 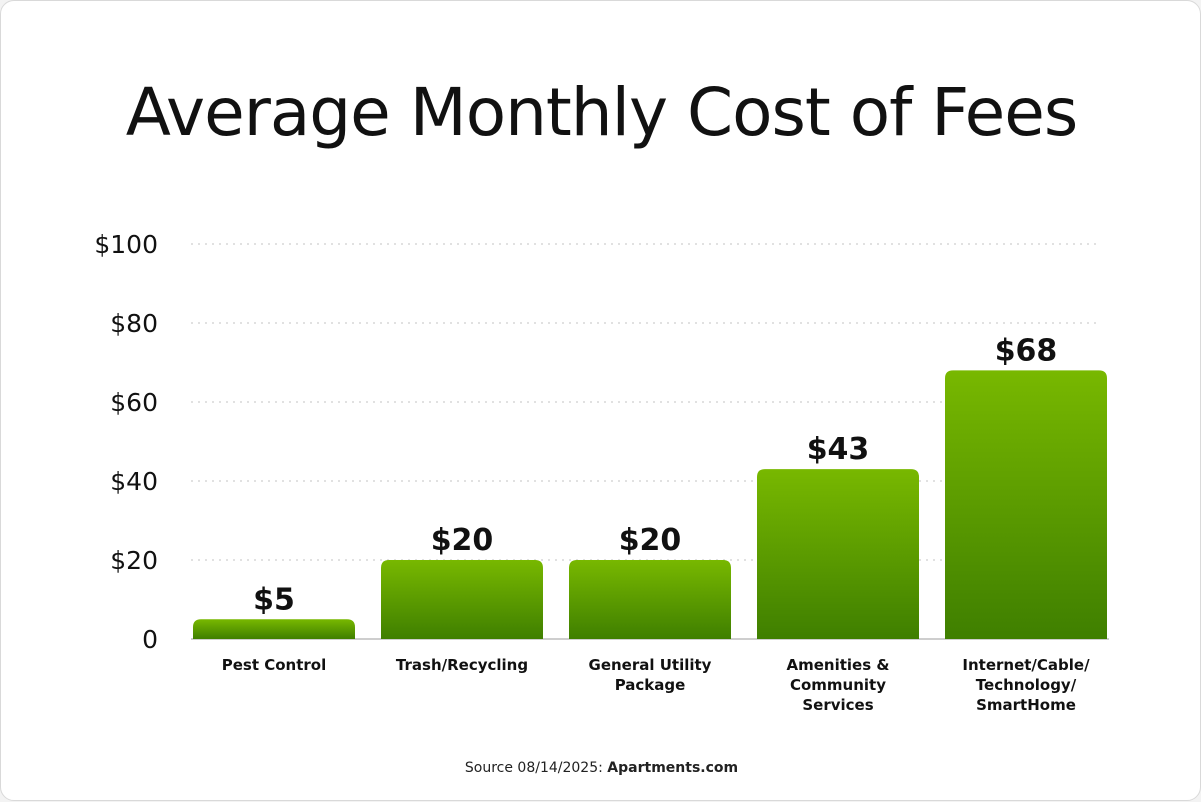 What do you see at coordinates (1026, 350) in the screenshot?
I see `bar-value-label: $68` at bounding box center [1026, 350].